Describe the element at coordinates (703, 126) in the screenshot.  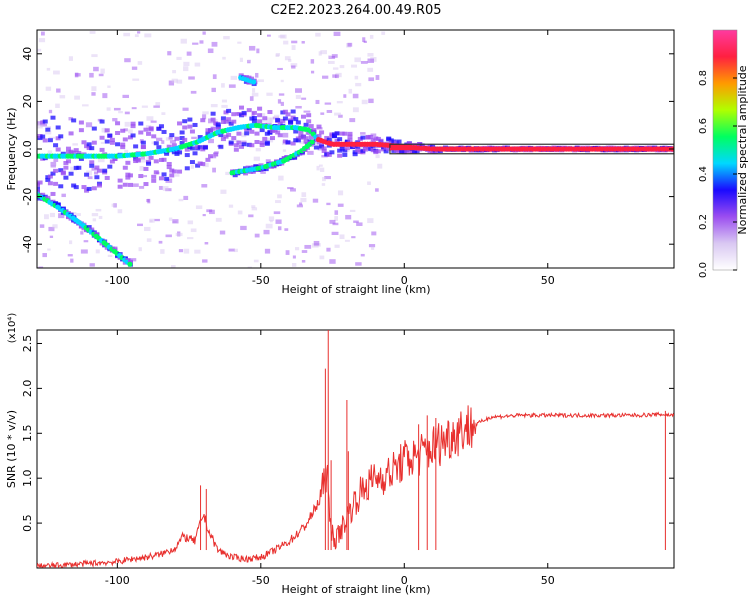
I see `colorbar-tick-label: 0.6` at that location.